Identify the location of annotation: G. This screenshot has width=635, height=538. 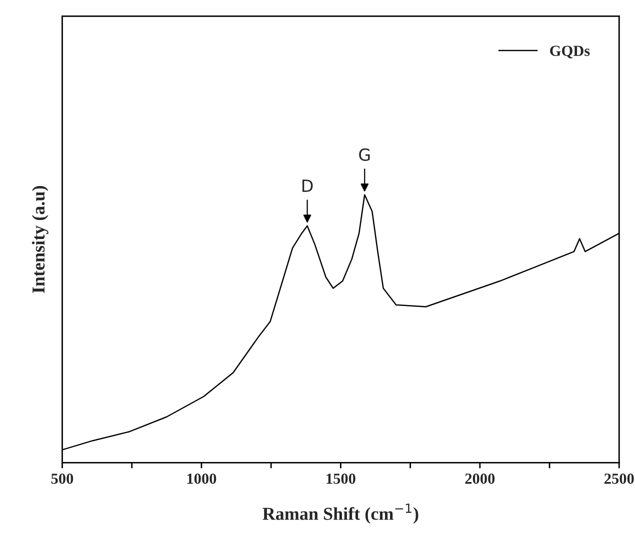
(364, 154).